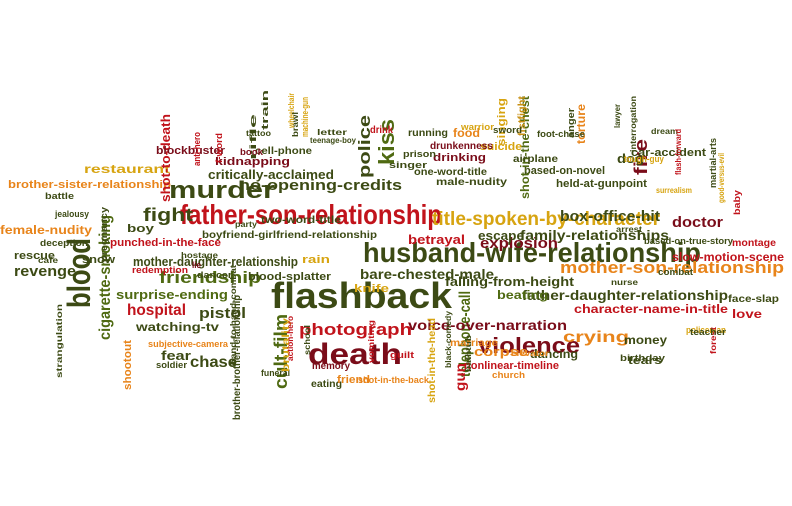 This screenshot has width=792, height=506. I want to click on word-tag: father-daughter-relationship, so click(625, 295).